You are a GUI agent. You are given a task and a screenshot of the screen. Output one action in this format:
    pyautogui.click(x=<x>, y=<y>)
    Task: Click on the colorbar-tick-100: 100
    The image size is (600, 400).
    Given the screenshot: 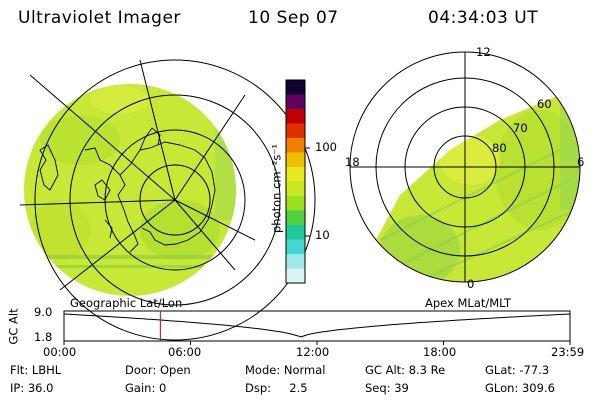 What is the action you would take?
    pyautogui.click(x=326, y=147)
    